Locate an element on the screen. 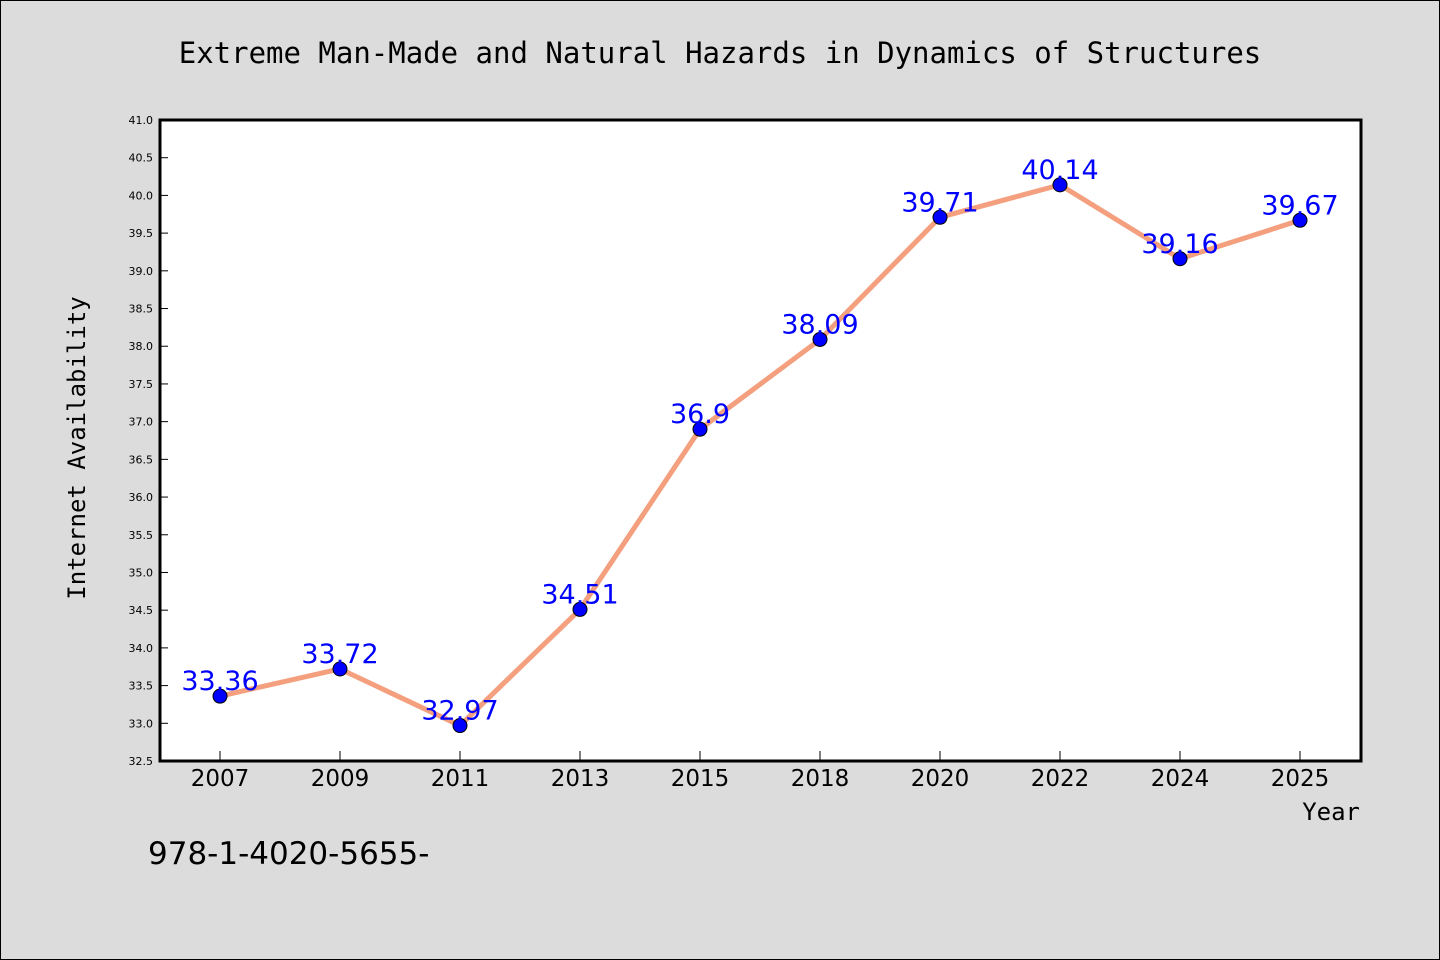 The image size is (1440, 960). x-tick-label: 2020 is located at coordinates (940, 779).